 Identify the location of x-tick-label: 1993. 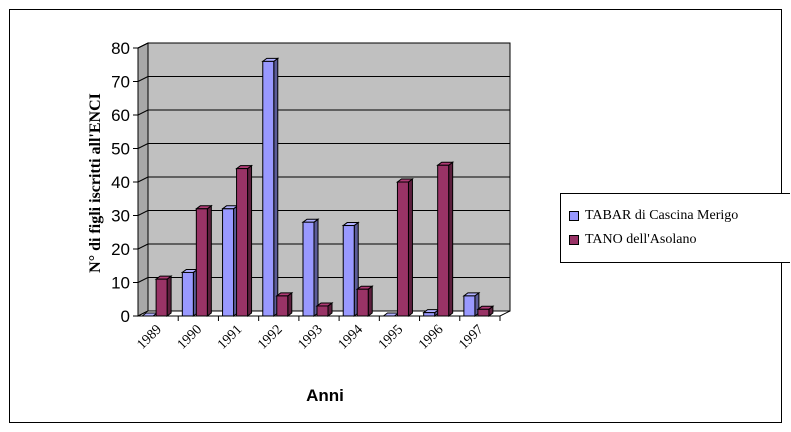
(310, 337).